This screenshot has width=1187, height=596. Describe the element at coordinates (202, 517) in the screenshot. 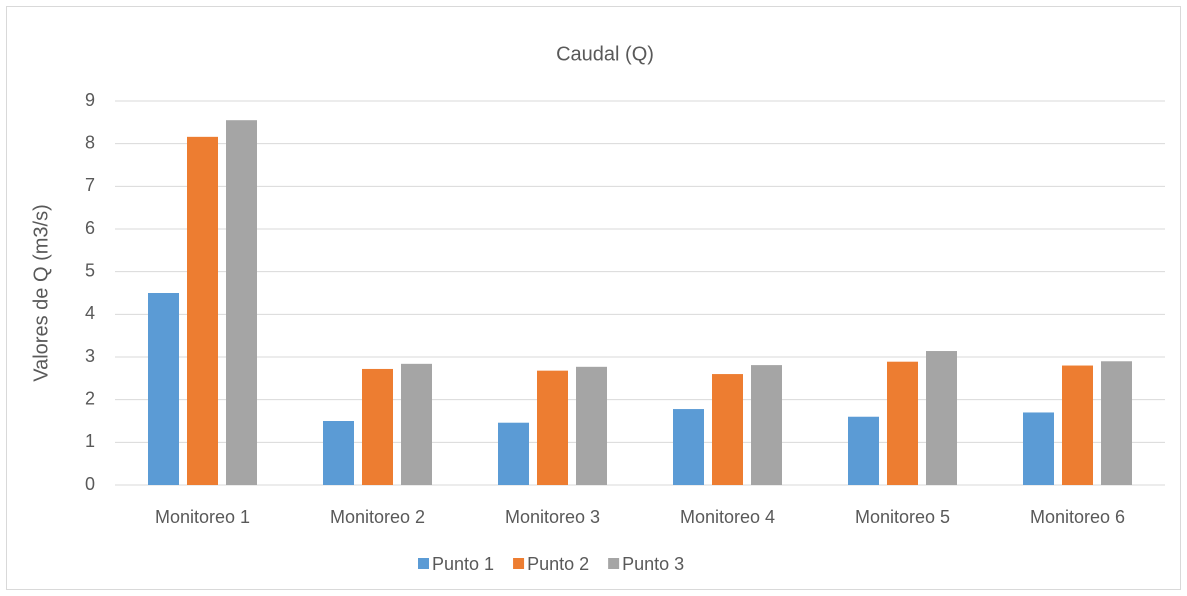

I see `x-tick-label: Monitoreo 1` at that location.